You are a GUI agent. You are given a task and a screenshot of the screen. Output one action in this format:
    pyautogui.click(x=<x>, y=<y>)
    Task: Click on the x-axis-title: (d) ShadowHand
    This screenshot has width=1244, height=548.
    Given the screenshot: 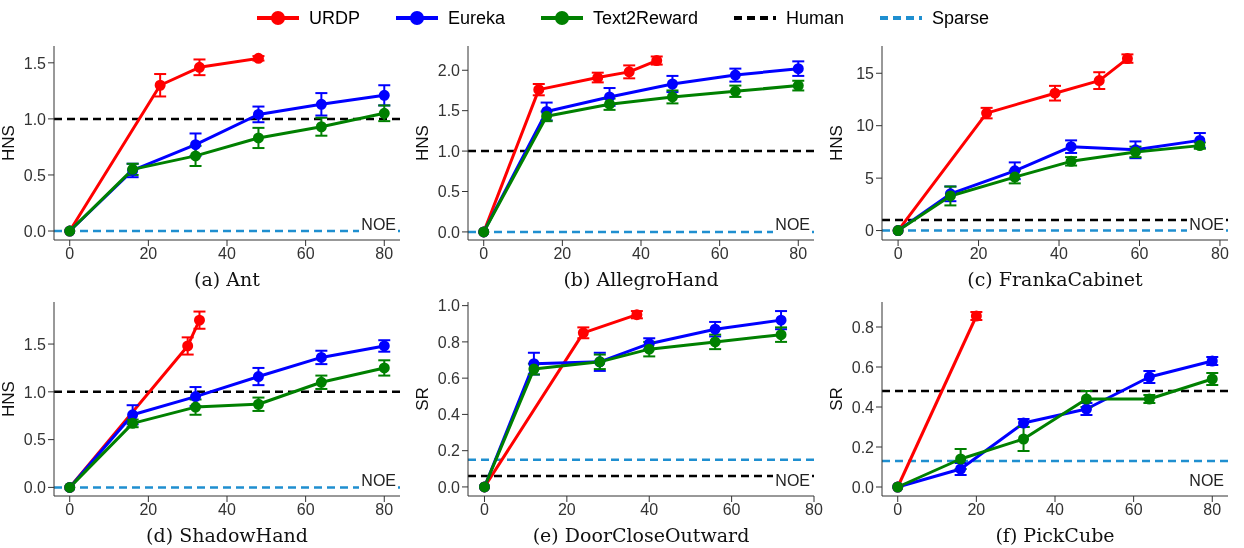 What is the action you would take?
    pyautogui.click(x=227, y=535)
    